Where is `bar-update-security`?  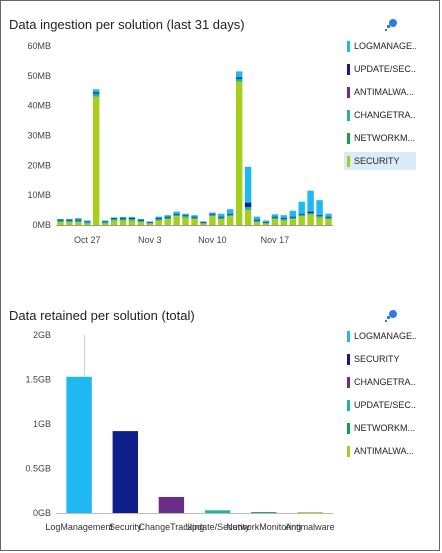
bar-update-security is located at coordinates (217, 511).